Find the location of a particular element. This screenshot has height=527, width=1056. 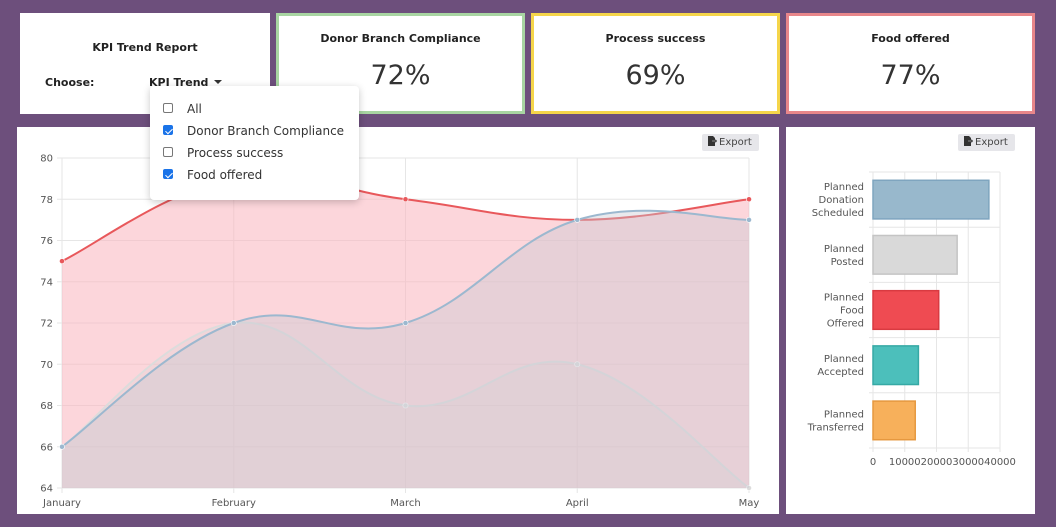

option-label: Process success is located at coordinates (235, 153).